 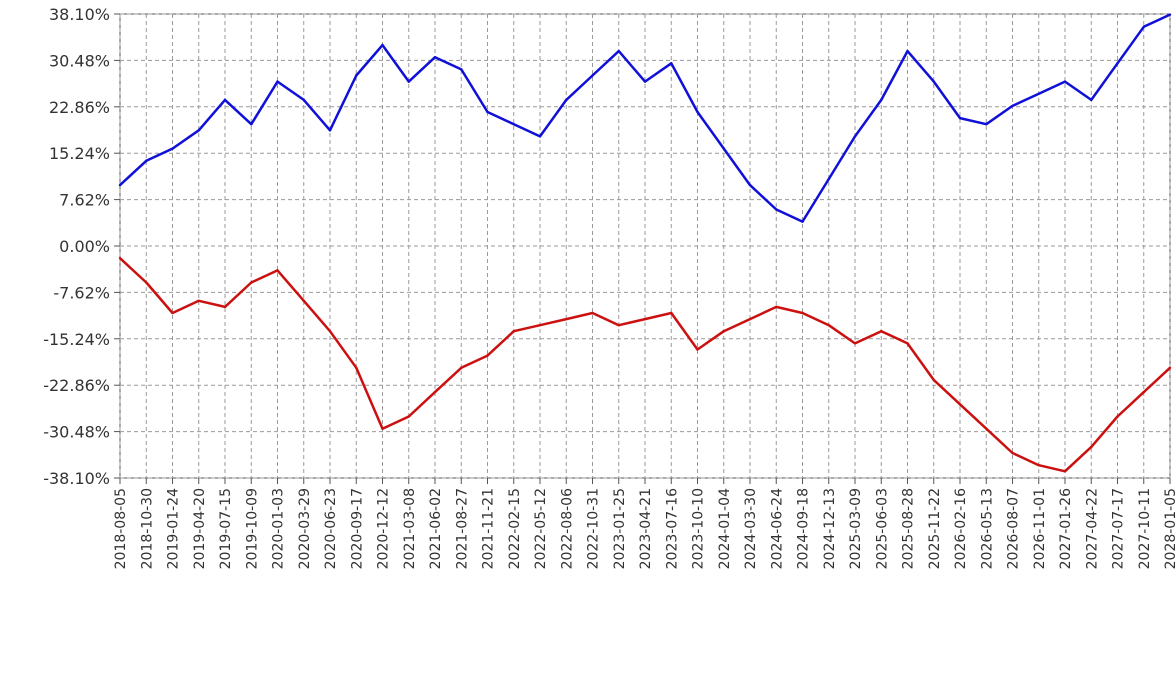 I want to click on y-tick-label-0: 38.10%, so click(x=79, y=14).